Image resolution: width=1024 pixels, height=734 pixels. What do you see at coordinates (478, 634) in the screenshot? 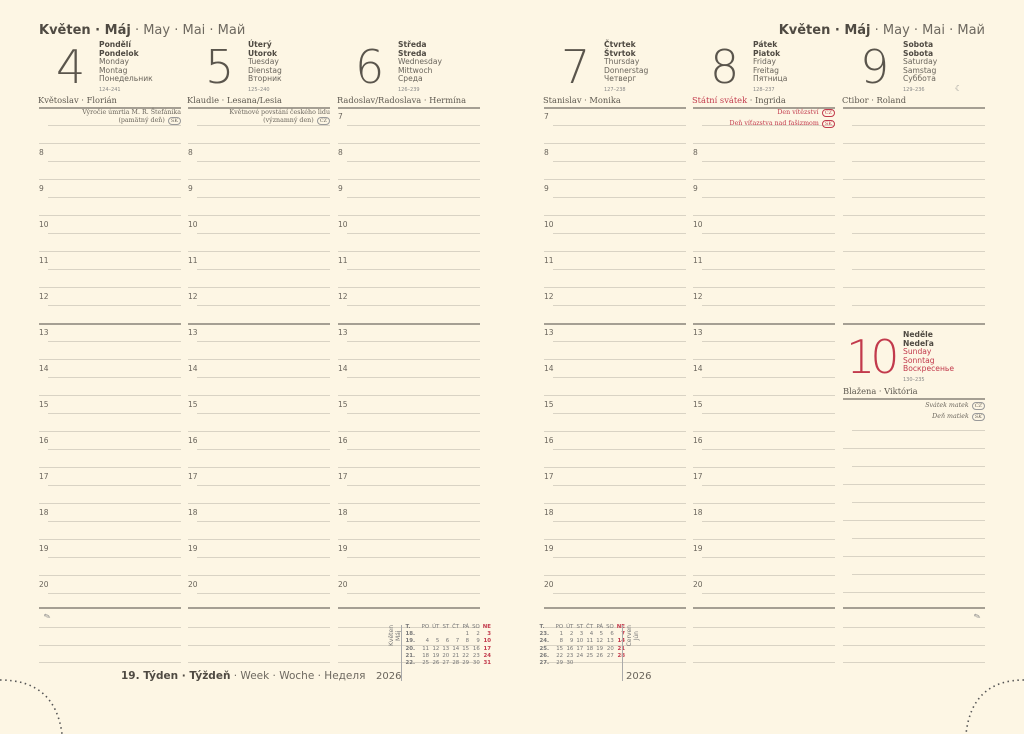
I see `mini-cal-day: 2` at bounding box center [478, 634].